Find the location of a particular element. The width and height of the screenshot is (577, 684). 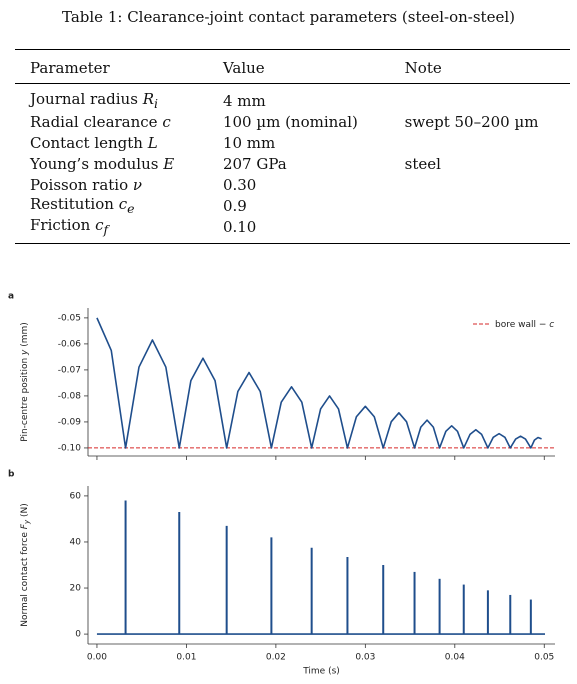

x-tick-label: 0.04 is located at coordinates (455, 658).